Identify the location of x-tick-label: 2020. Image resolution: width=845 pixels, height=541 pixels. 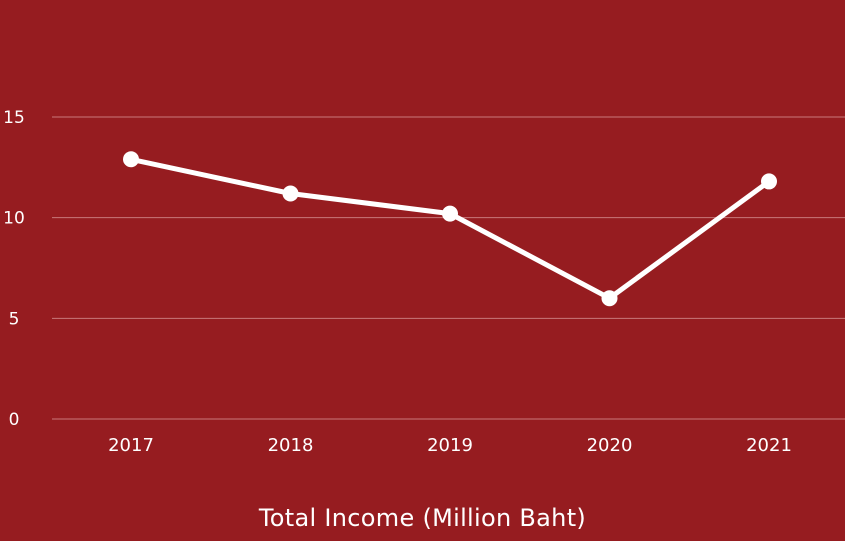
(610, 445).